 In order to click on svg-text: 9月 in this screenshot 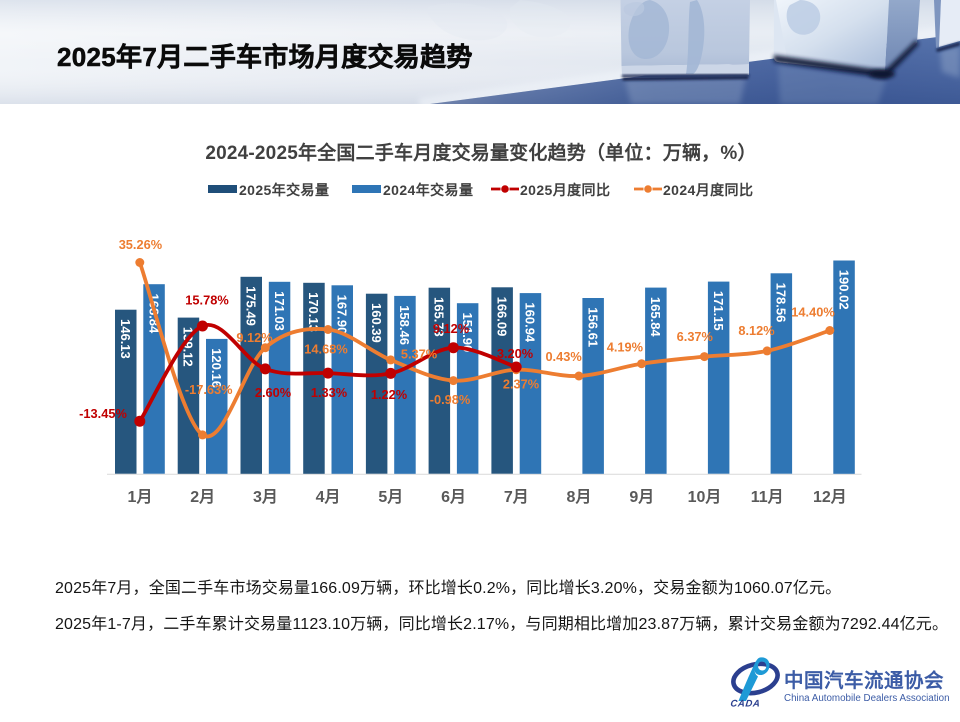, I will do `click(641, 497)`.